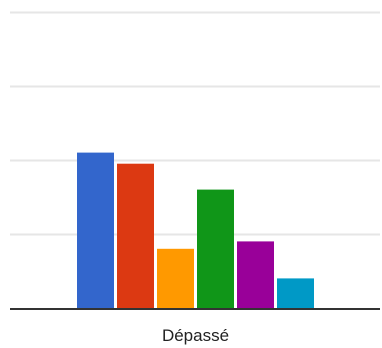 The image size is (382, 348). Describe the element at coordinates (195, 335) in the screenshot. I see `category-label: Dépassé` at that location.